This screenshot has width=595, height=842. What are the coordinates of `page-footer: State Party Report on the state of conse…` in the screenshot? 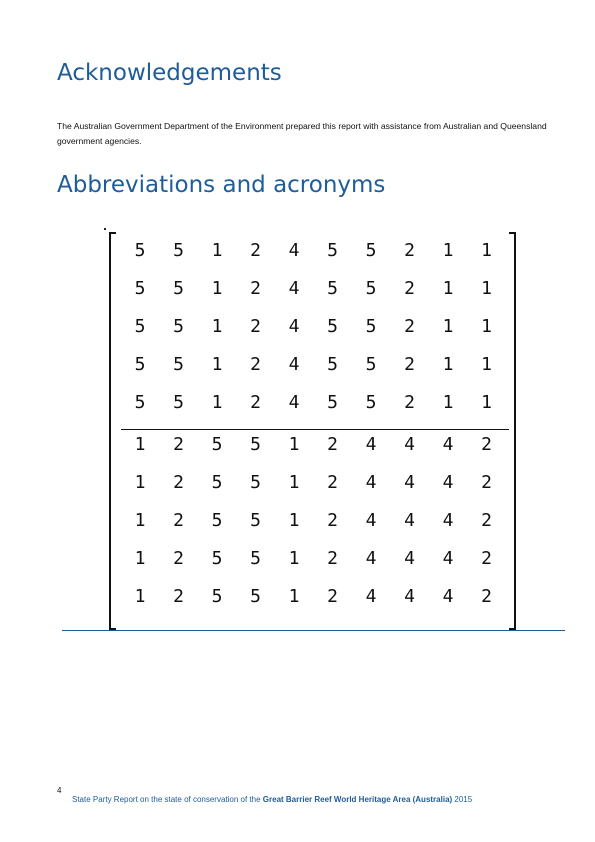 It's located at (272, 799).